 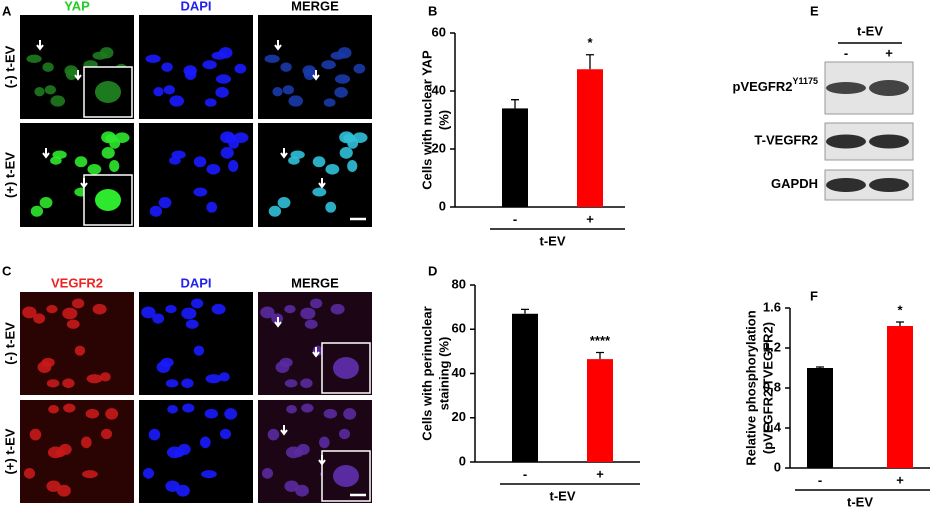 I want to click on y-tick-label: 0.8, so click(x=772, y=386).